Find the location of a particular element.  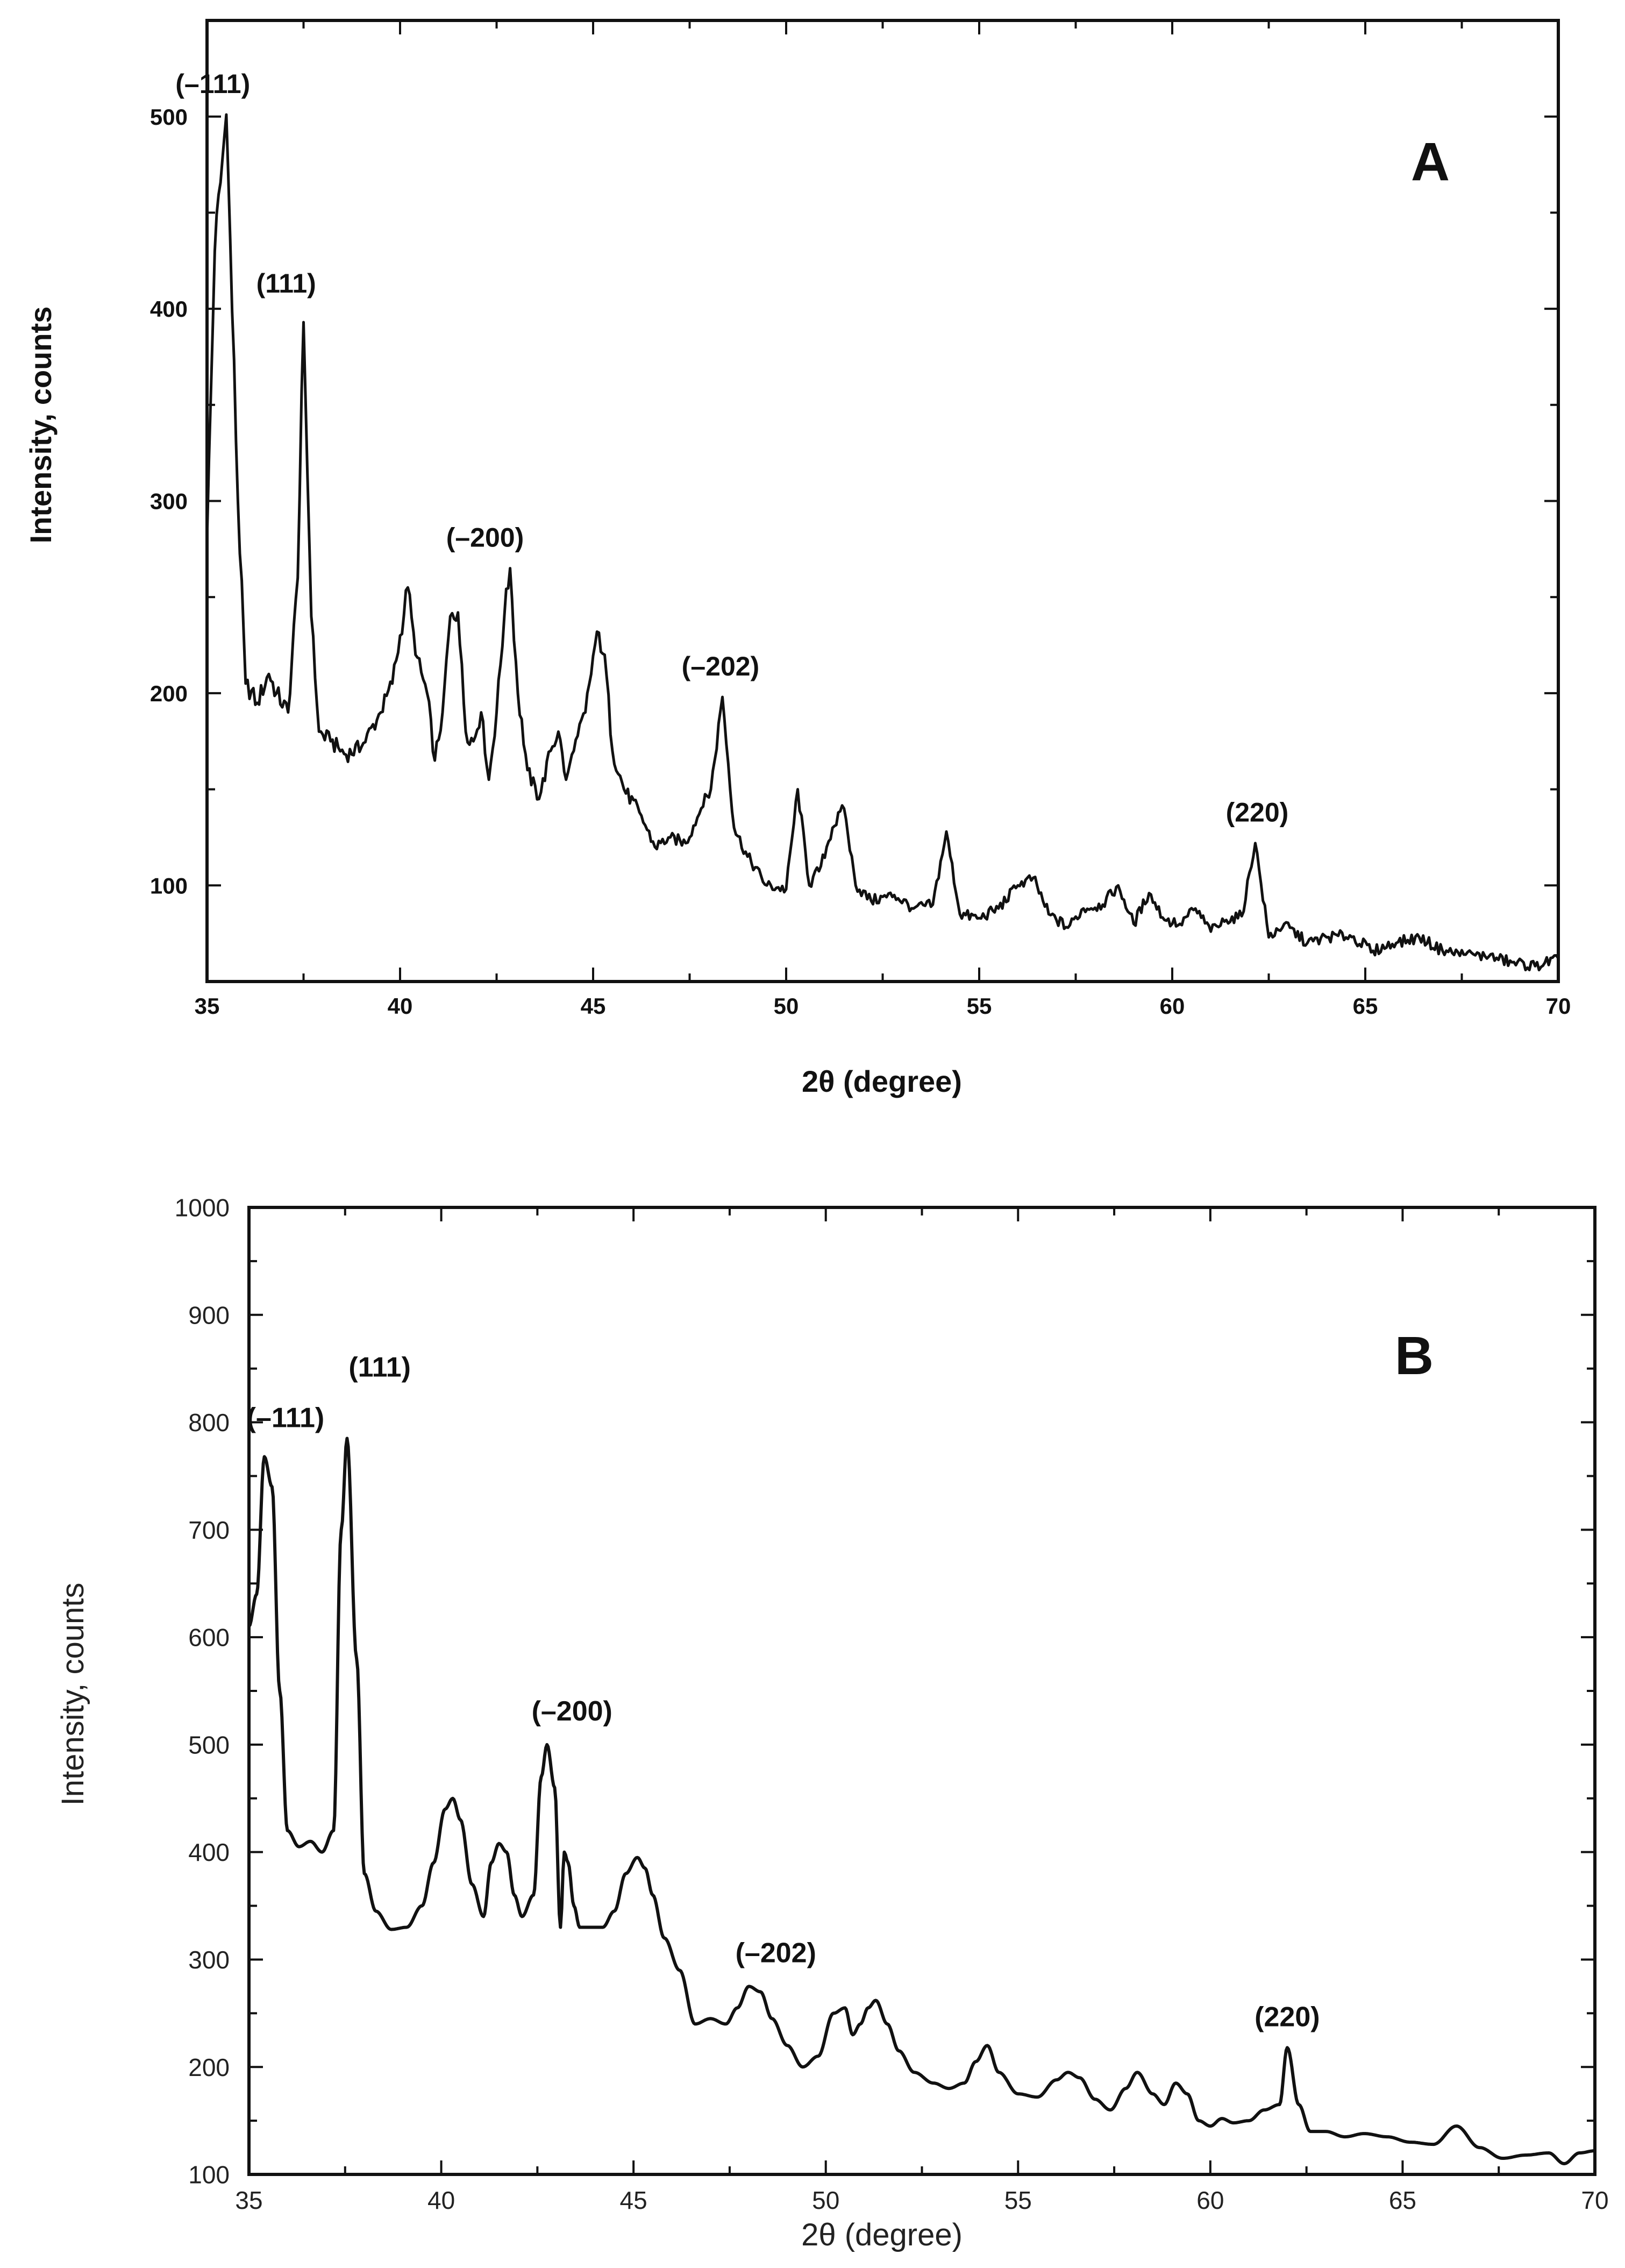

y-tick-label: 600 is located at coordinates (209, 1638).